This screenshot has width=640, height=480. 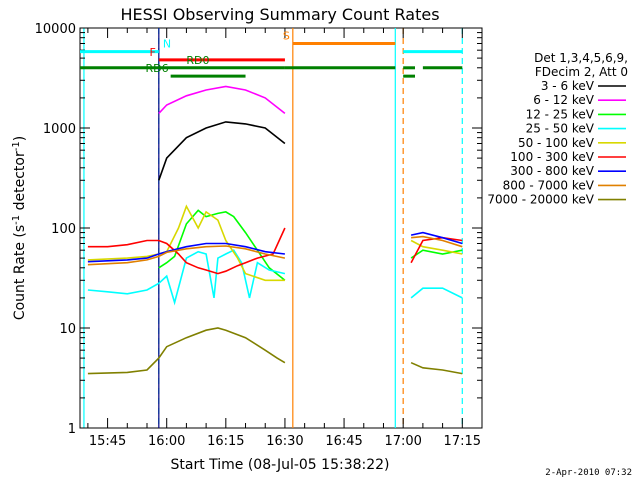 What do you see at coordinates (225, 441) in the screenshot?
I see `x-tick-label: 16:15` at bounding box center [225, 441].